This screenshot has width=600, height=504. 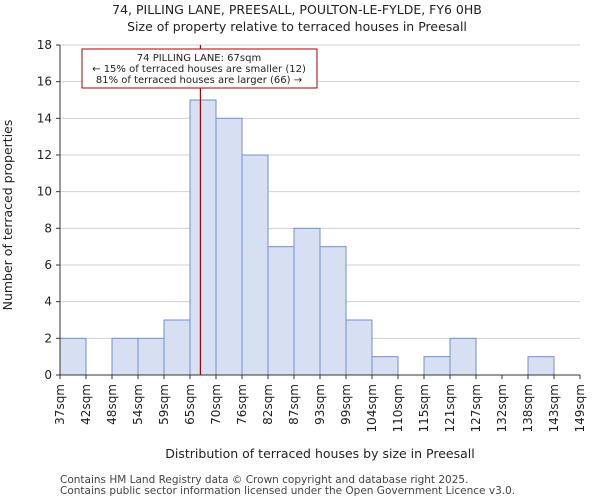 I want to click on annotation-line-3: 81% of terraced houses are larger (66) →, so click(x=199, y=80).